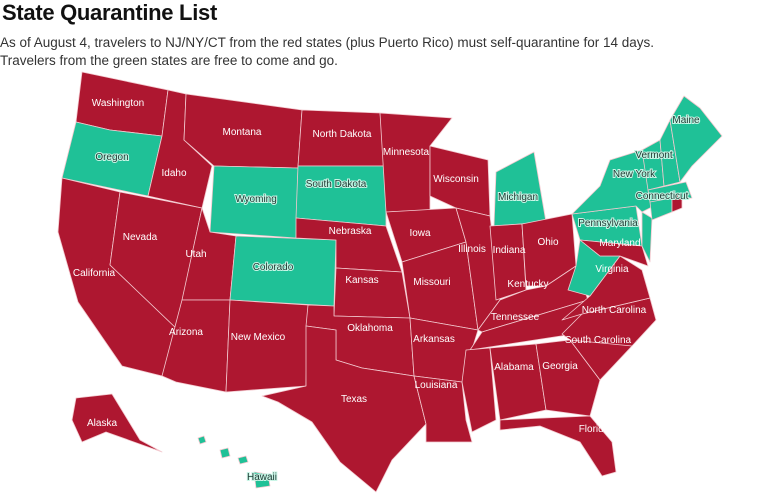 This screenshot has width=768, height=504. Describe the element at coordinates (619, 243) in the screenshot. I see `state-label-maryland: Maryland` at that location.